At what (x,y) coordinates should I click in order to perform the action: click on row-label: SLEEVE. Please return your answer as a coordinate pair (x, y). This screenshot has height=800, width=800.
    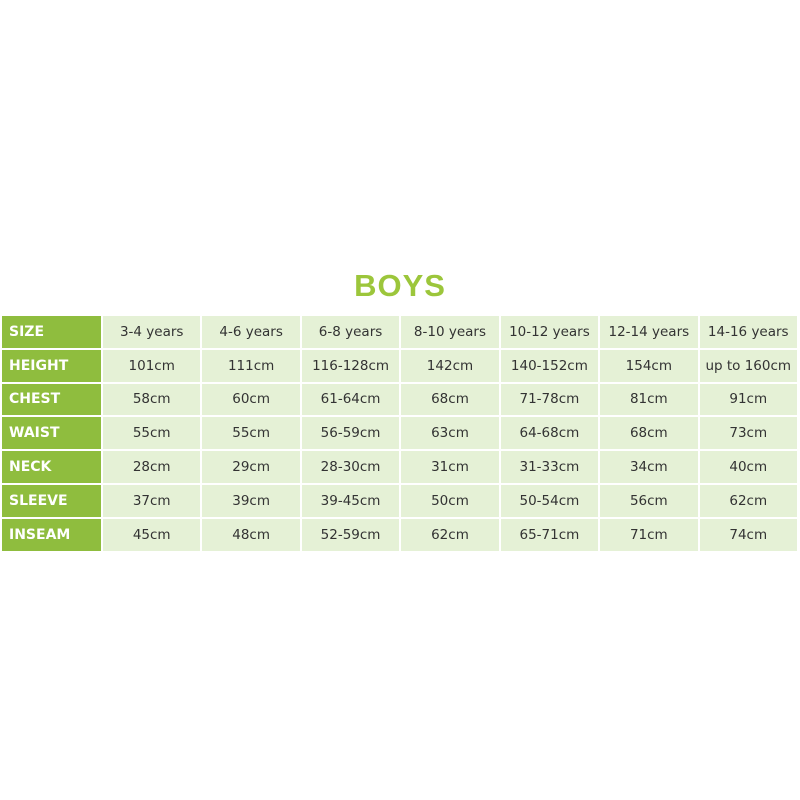
    Looking at the image, I should click on (51, 500).